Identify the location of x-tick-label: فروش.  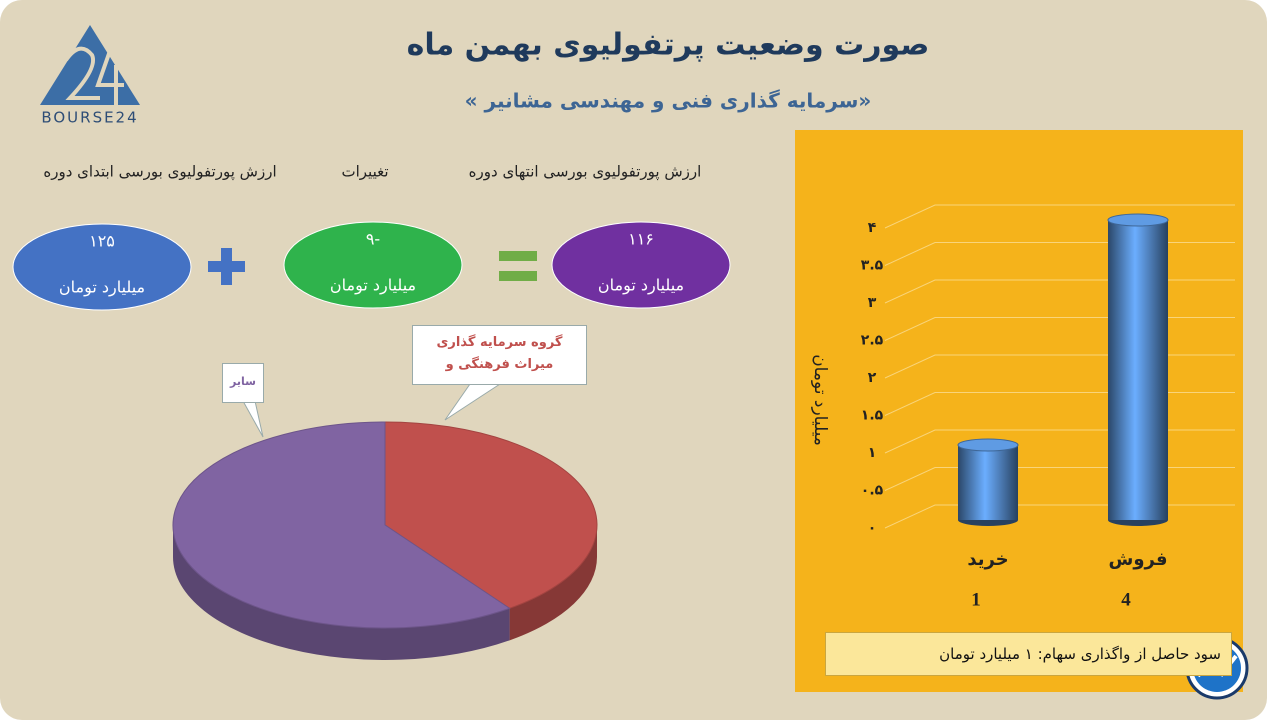
(1137, 559).